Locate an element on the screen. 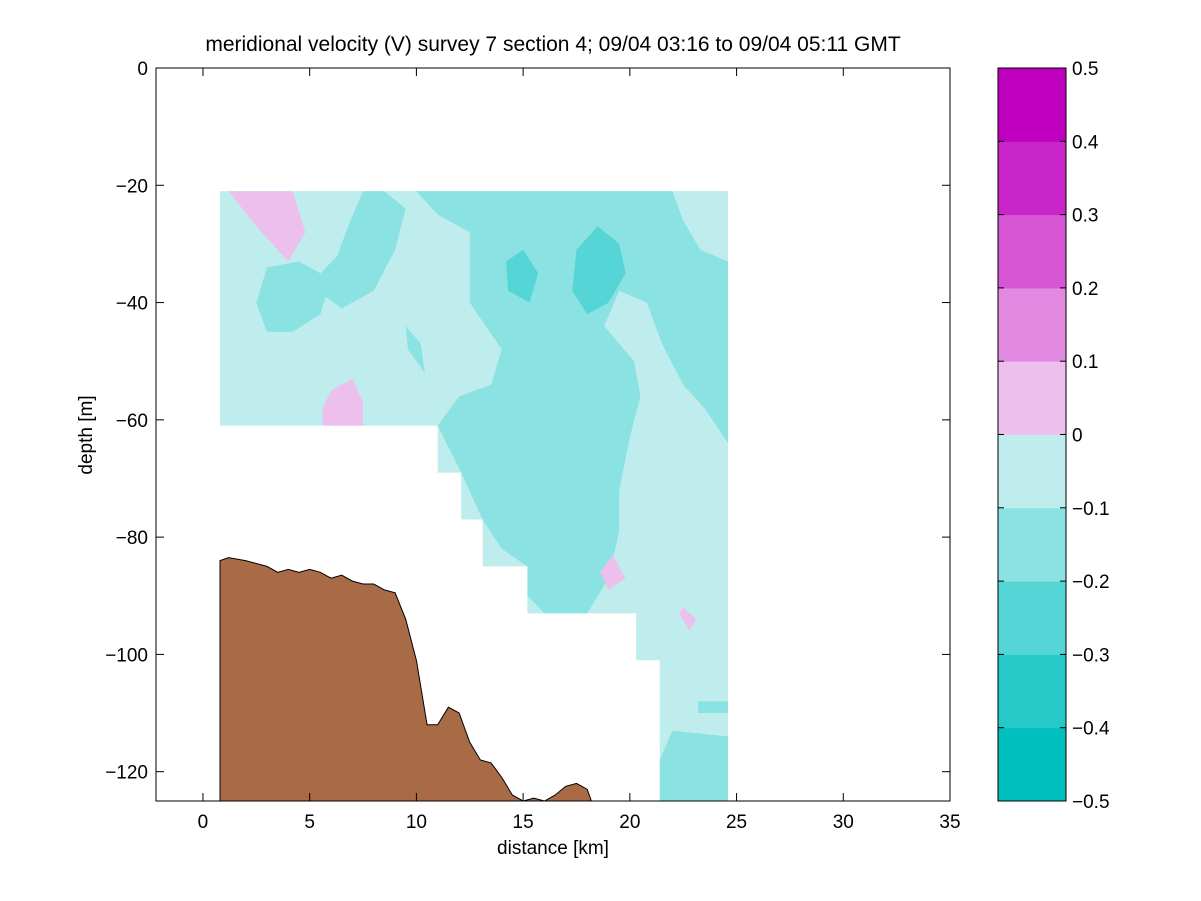 The height and width of the screenshot is (901, 1201). colorbar-tick-label: −0.3 is located at coordinates (1091, 655).